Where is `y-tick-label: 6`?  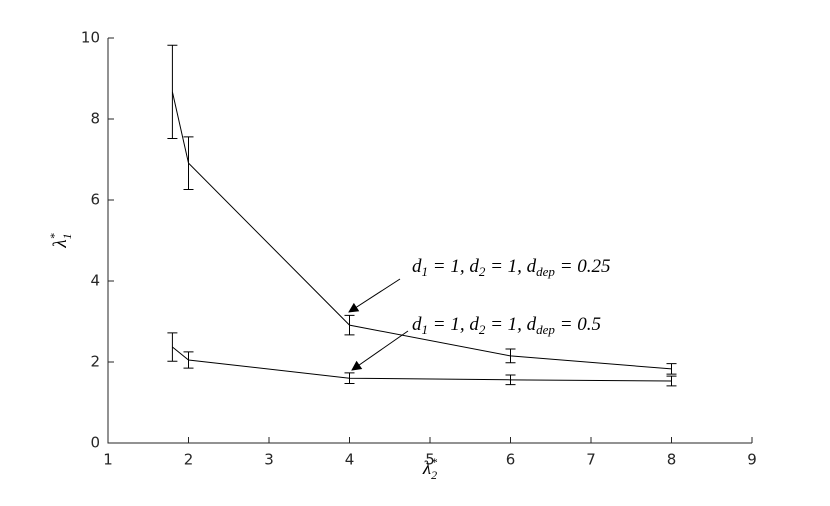 y-tick-label: 6 is located at coordinates (95, 200).